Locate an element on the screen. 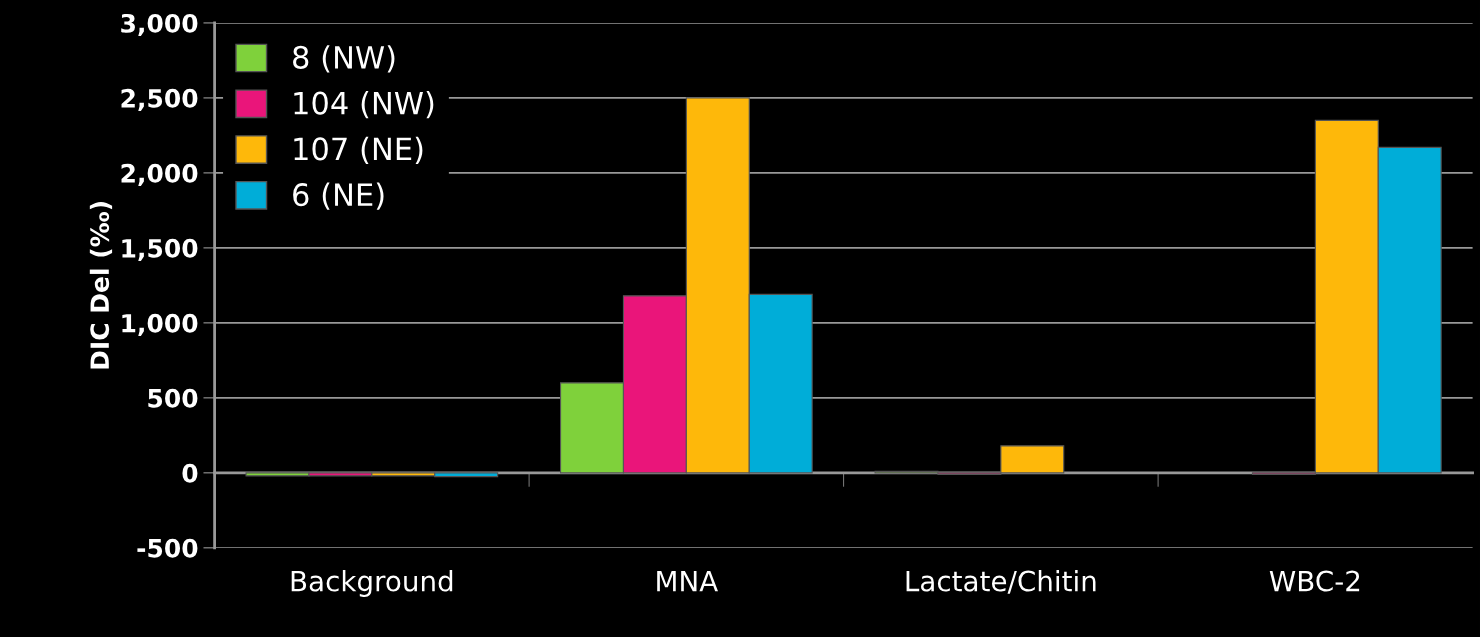 The width and height of the screenshot is (1480, 637). legend-label: 104 (NW) is located at coordinates (364, 105).